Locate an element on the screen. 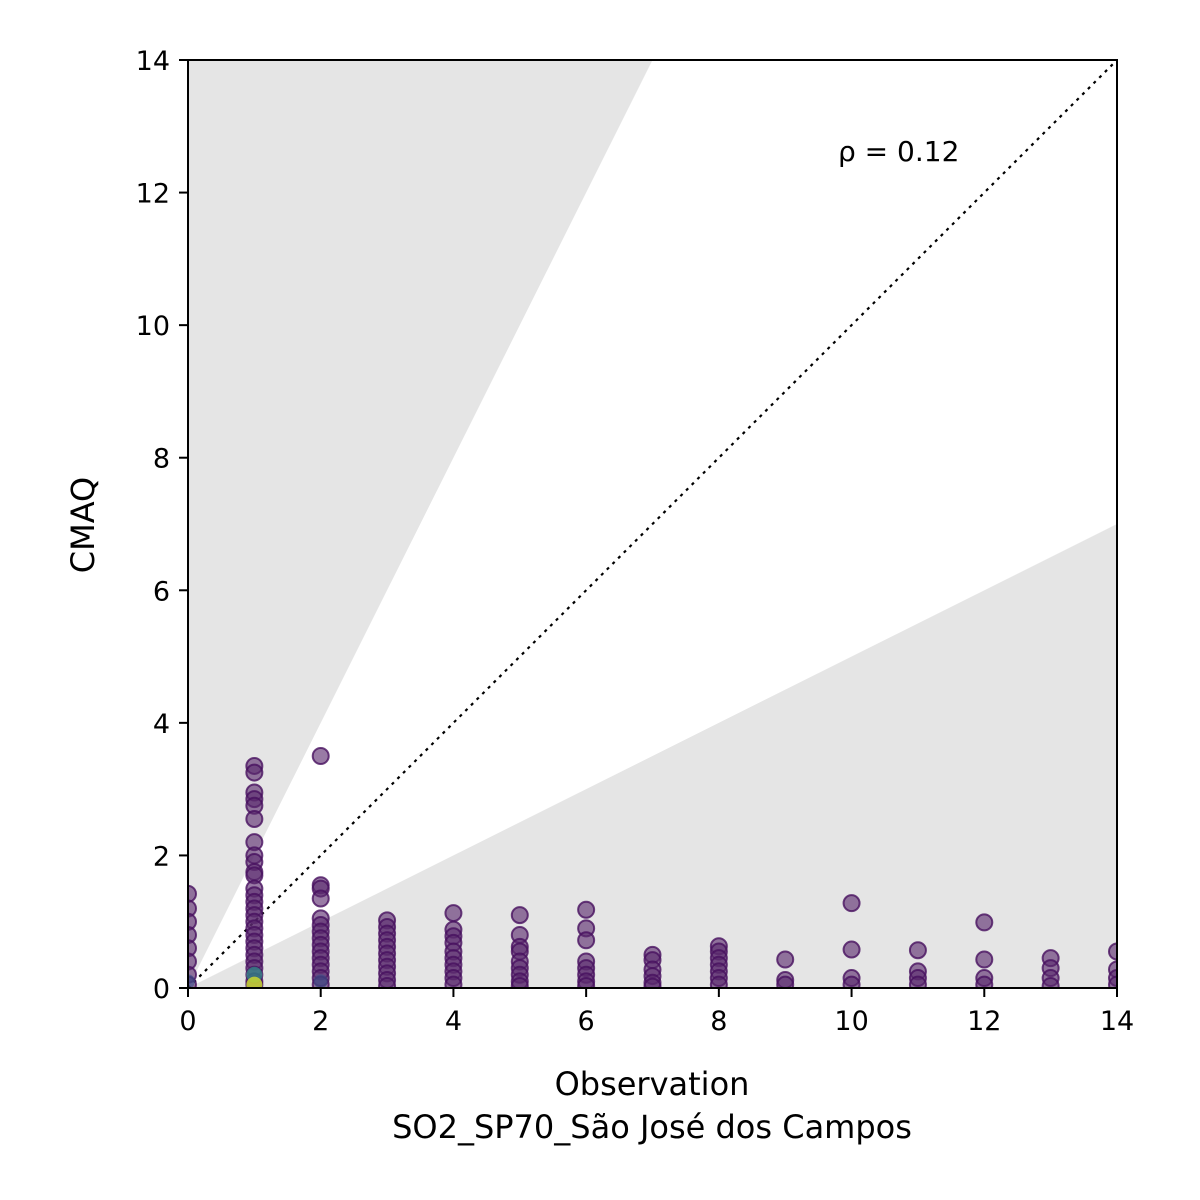  x-tick-label: 8 is located at coordinates (718, 1021).